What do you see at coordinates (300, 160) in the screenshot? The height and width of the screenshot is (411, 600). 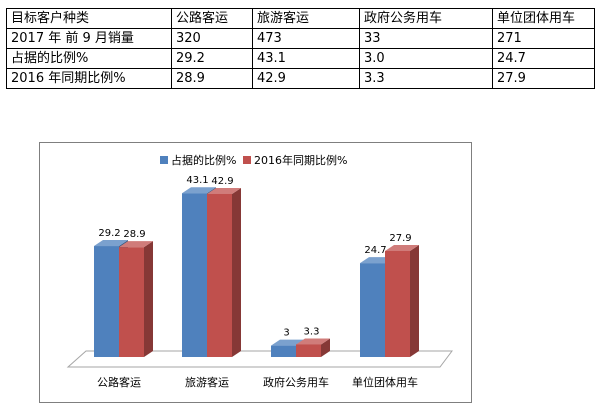 I see `legend-label: 2016年同期比例%` at bounding box center [300, 160].